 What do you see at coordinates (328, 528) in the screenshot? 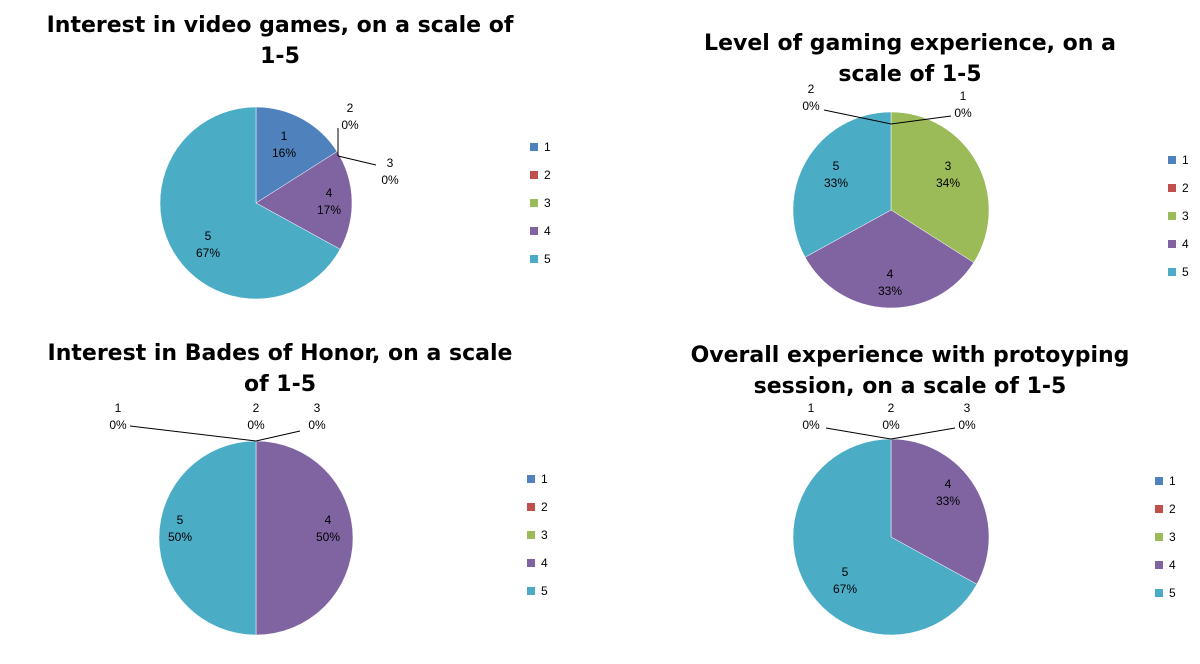
I see `slice-label: 4 50%` at bounding box center [328, 528].